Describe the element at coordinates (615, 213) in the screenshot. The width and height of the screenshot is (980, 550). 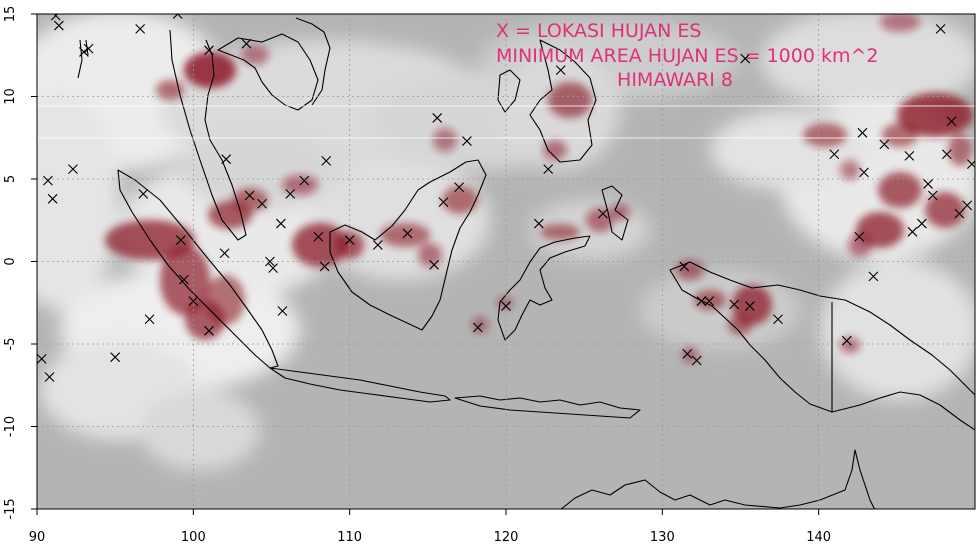
I see `halmahera-coast` at that location.